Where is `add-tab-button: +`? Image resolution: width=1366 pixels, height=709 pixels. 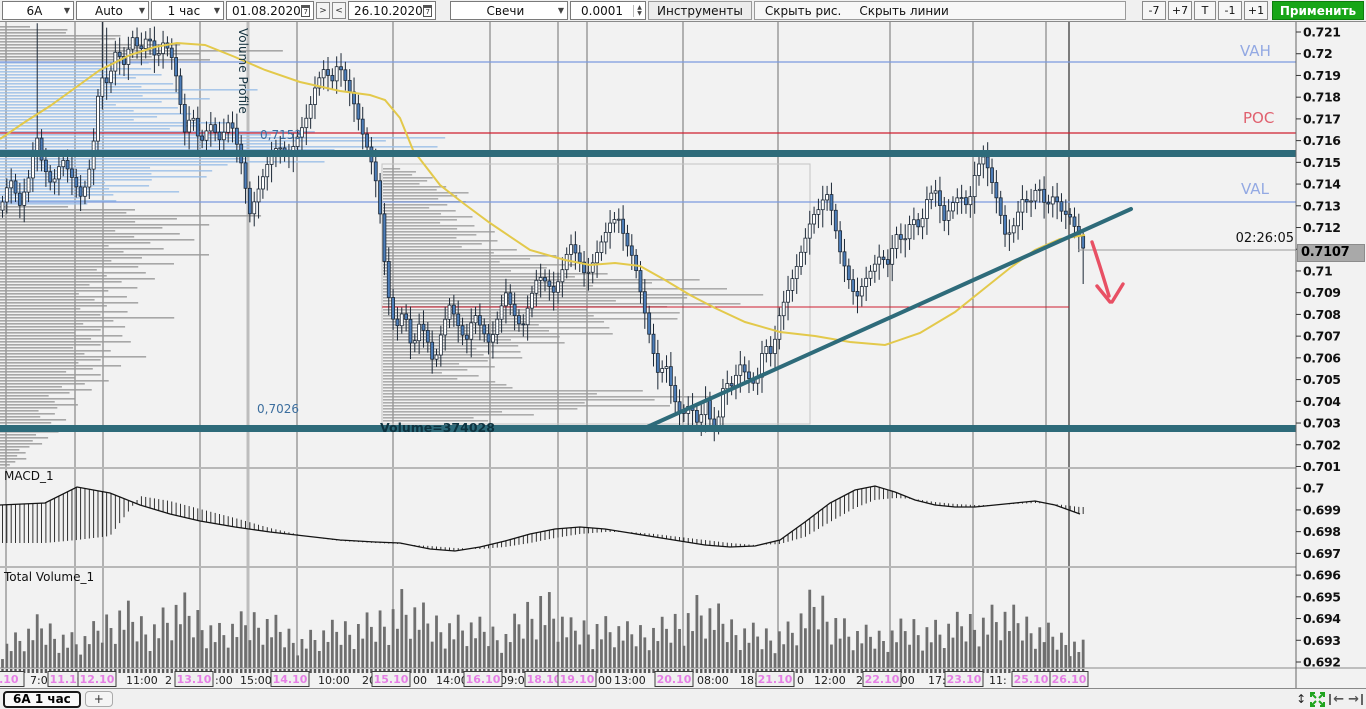
add-tab-button: + is located at coordinates (98, 699).